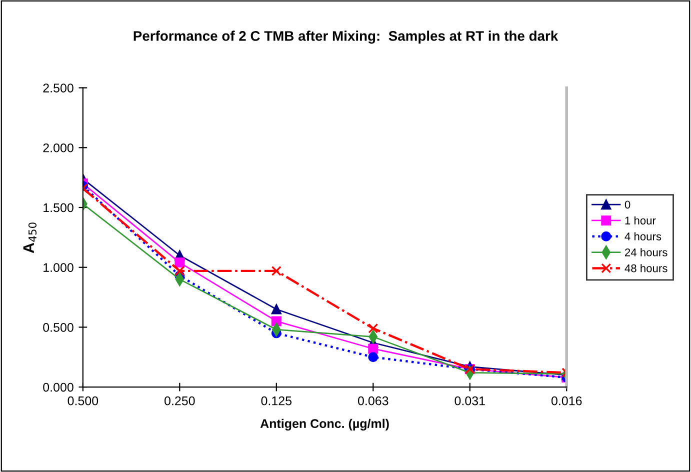  Describe the element at coordinates (58, 327) in the screenshot. I see `y-tick-label: 0.500` at that location.